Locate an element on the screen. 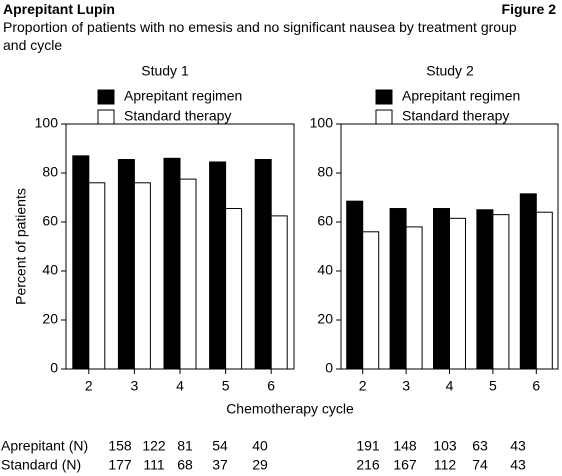  n-value: 158 is located at coordinates (120, 446).